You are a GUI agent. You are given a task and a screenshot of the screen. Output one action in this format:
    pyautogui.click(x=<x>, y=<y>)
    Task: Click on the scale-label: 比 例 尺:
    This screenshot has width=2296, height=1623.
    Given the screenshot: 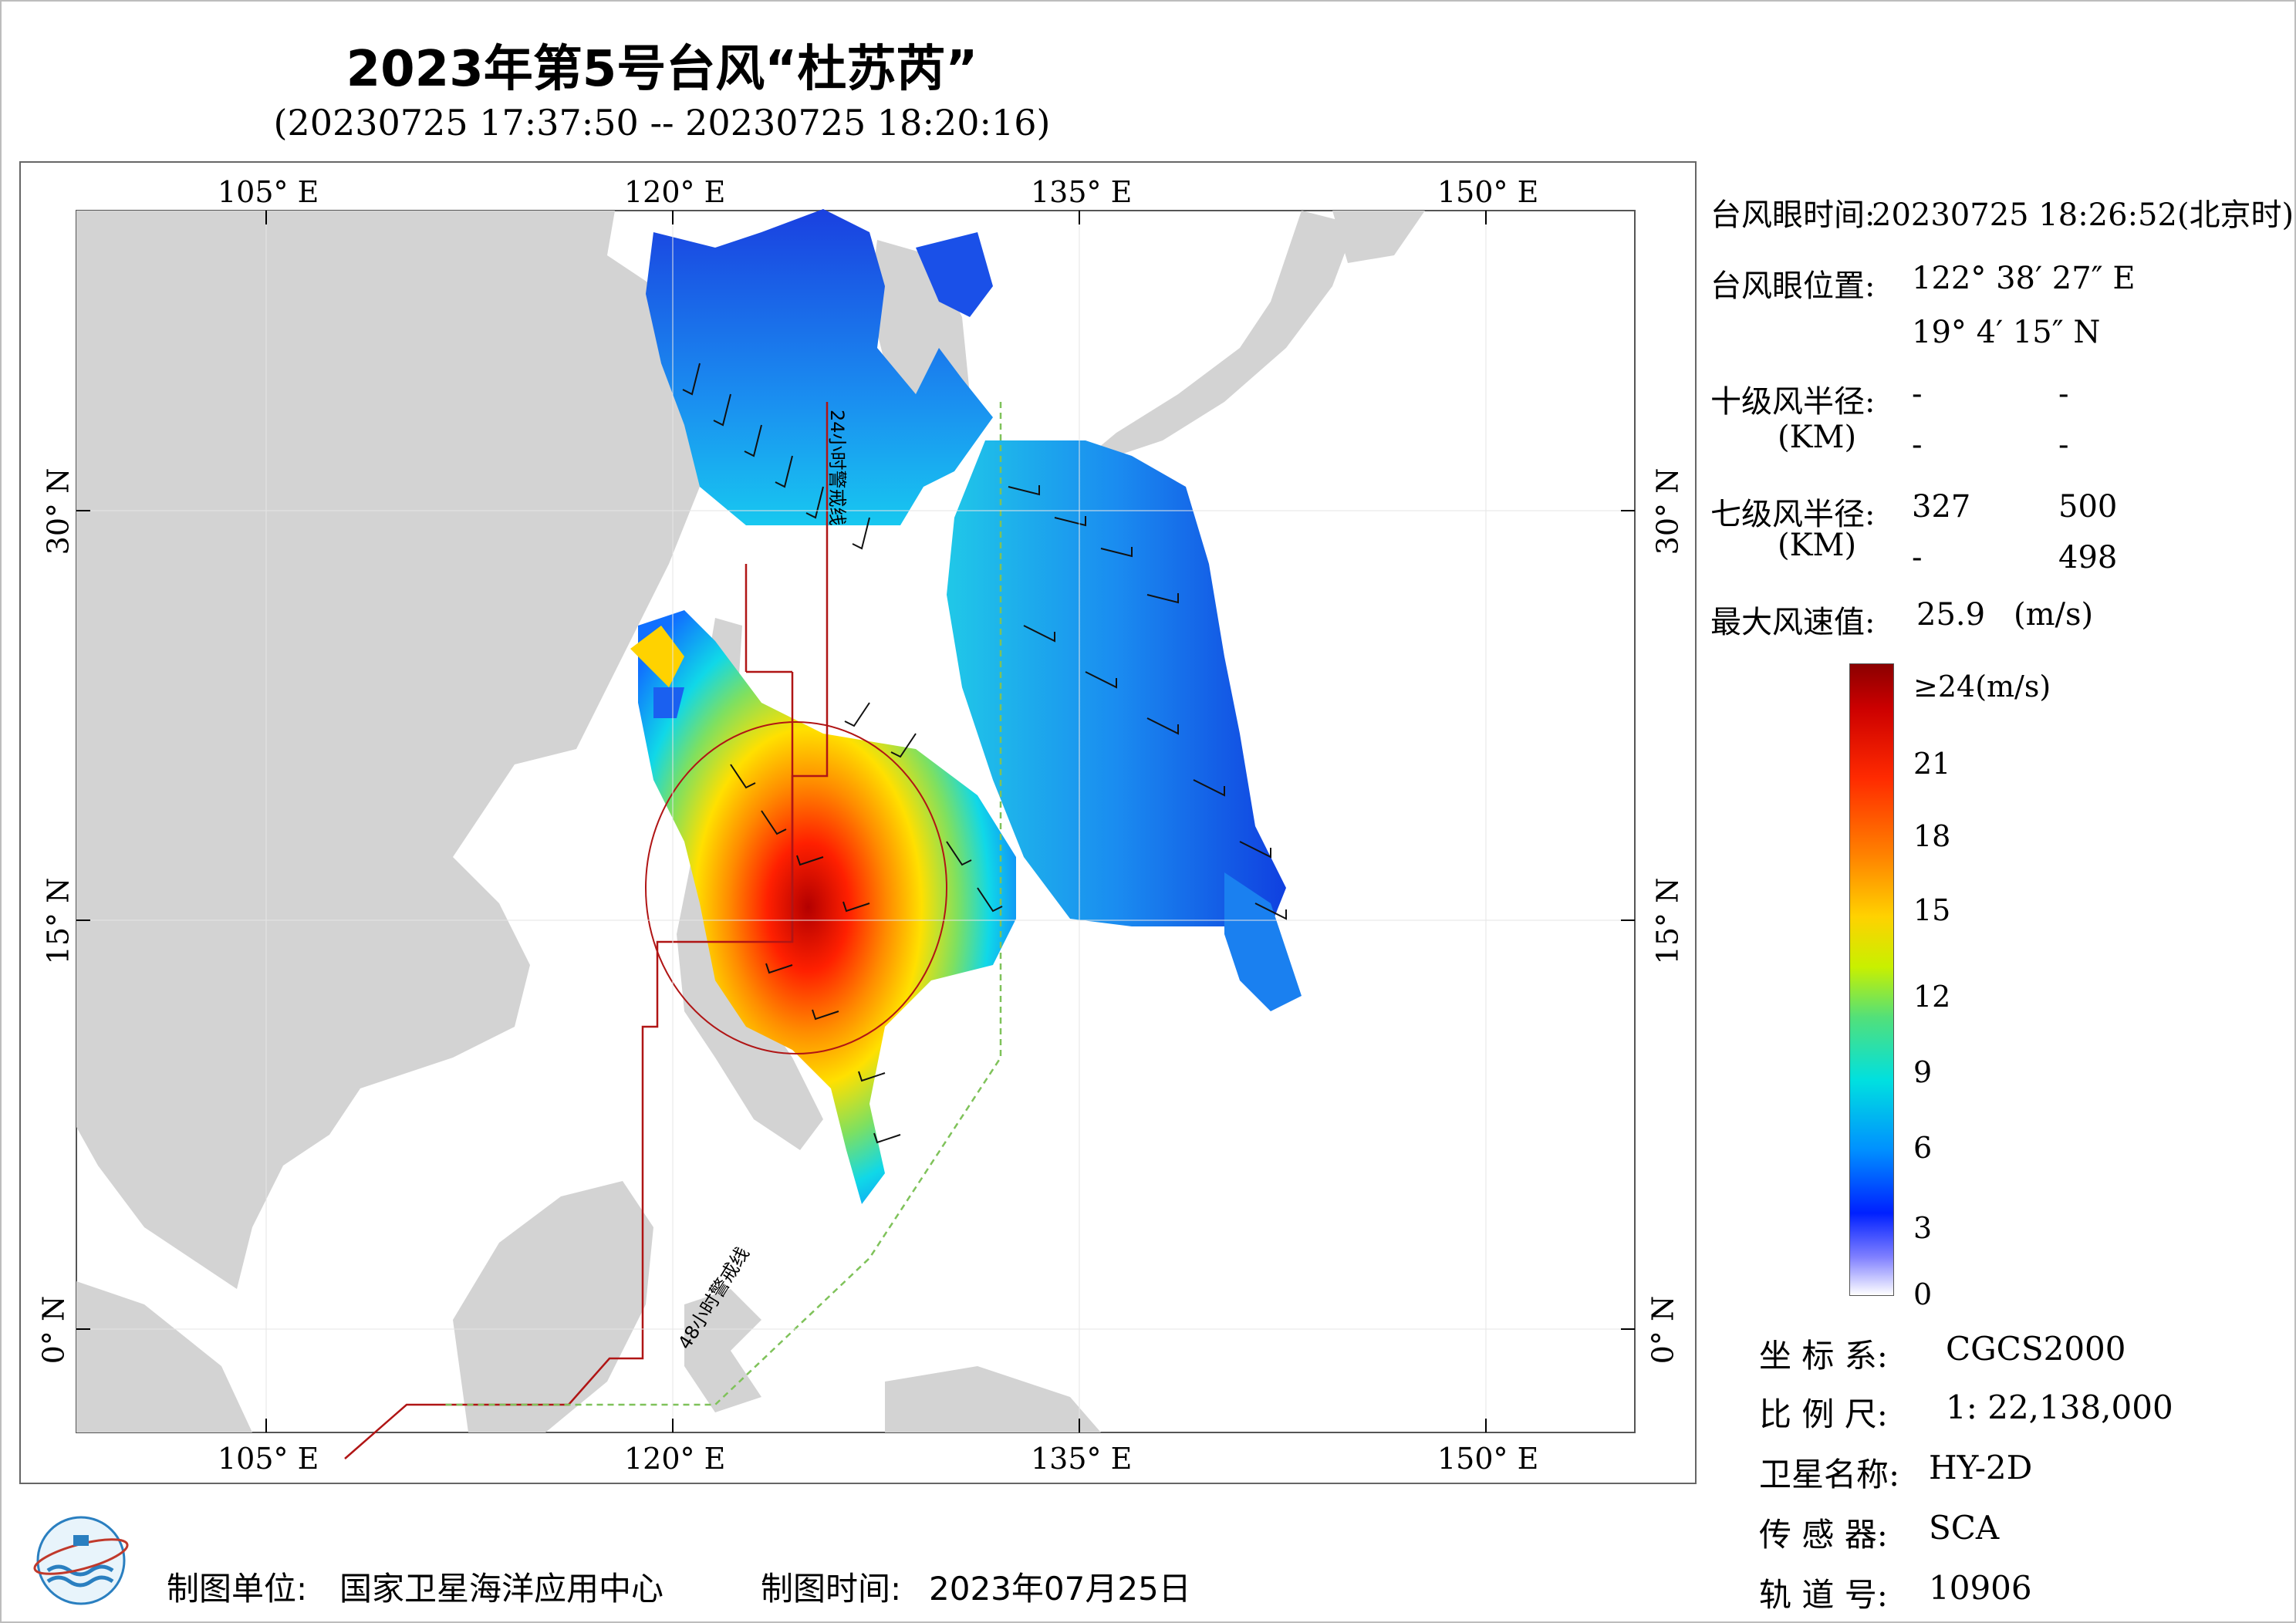 What is the action you would take?
    pyautogui.click(x=1823, y=1414)
    